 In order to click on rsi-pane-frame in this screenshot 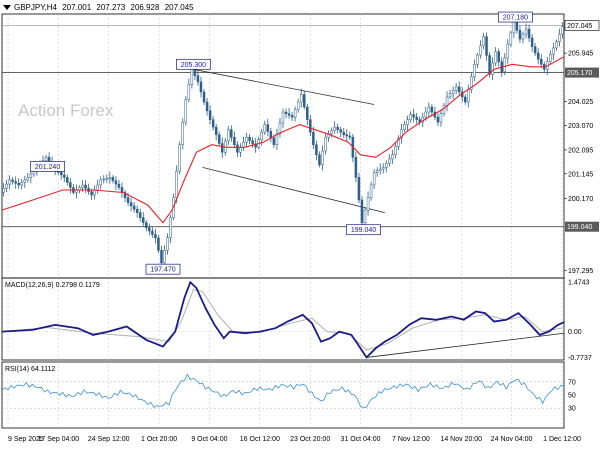, I will do `click(283, 395)`.